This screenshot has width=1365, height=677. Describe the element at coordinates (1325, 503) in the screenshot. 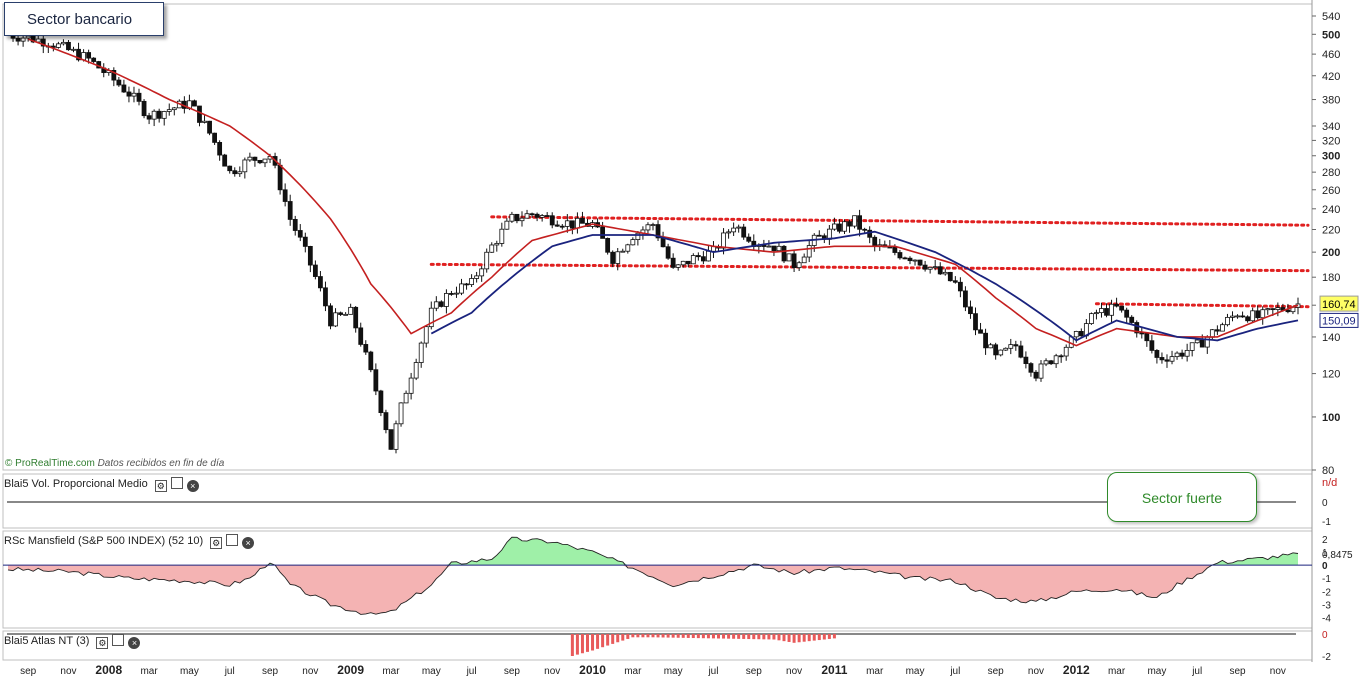

I see `vol-tick-label: 0` at that location.